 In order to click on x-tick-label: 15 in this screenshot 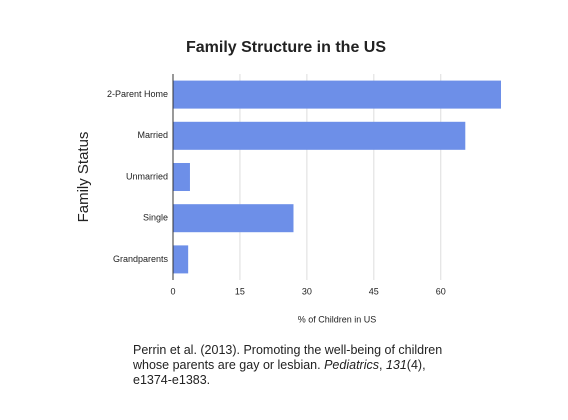, I will do `click(240, 291)`.